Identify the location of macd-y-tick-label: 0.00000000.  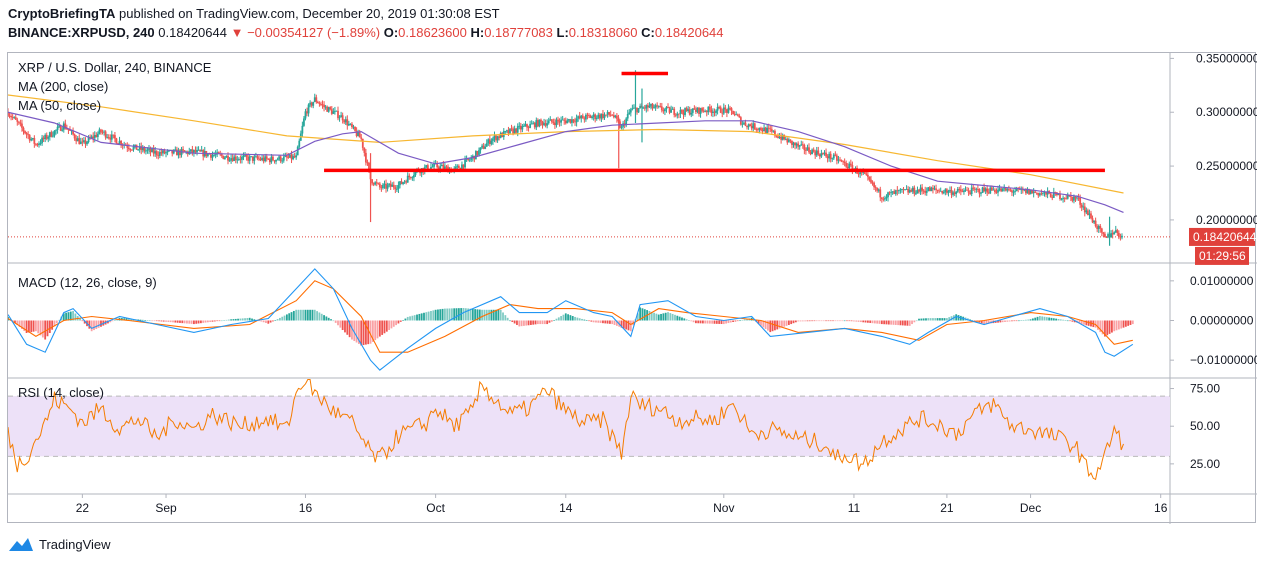
(1222, 321).